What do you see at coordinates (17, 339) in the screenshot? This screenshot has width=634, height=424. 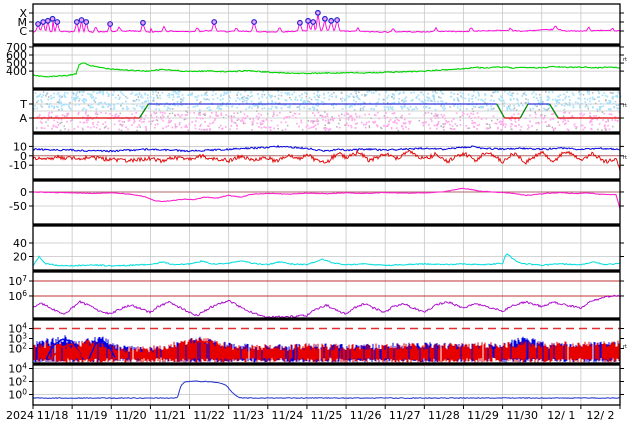 I see `svg-text: 10³` at bounding box center [17, 339].